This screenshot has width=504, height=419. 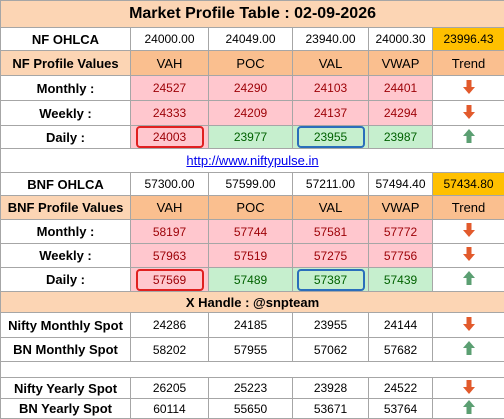 What do you see at coordinates (65, 39) in the screenshot?
I see `row-label: NF OHLCA` at bounding box center [65, 39].